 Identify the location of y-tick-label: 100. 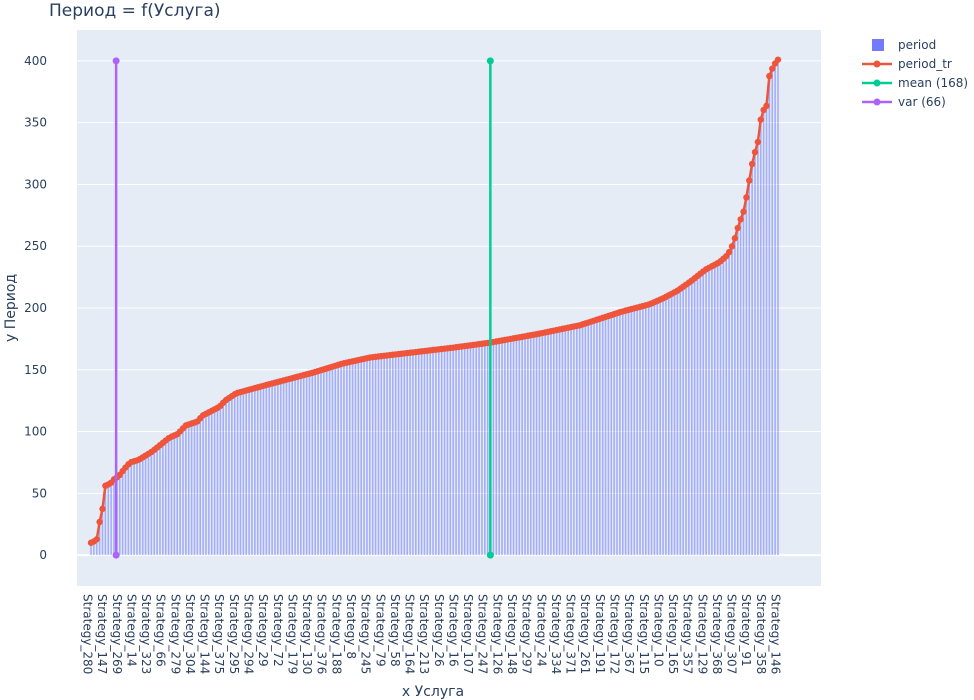
(35, 432).